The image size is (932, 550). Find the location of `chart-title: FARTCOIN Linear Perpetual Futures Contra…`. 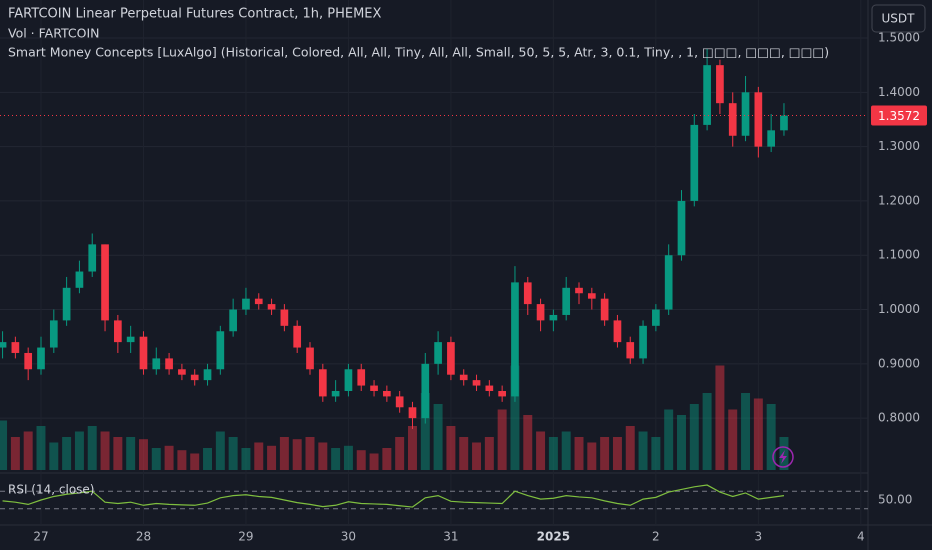

chart-title: FARTCOIN Linear Perpetual Futures Contra… is located at coordinates (195, 14).